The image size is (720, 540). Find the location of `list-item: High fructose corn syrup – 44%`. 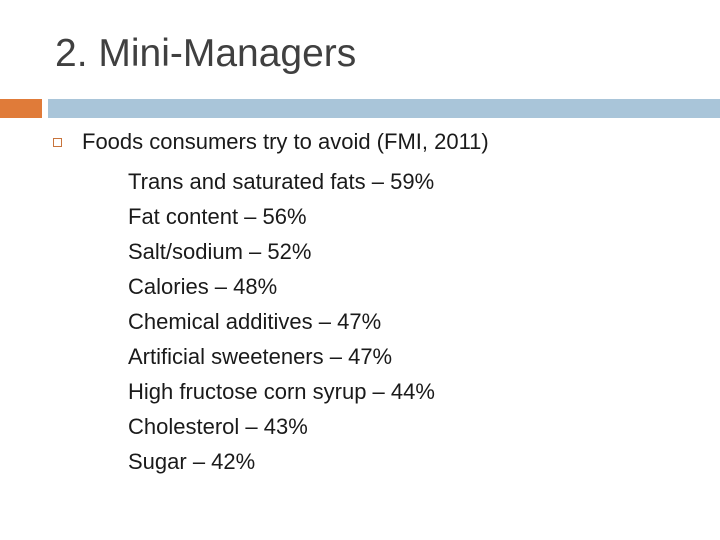

list-item: High fructose corn syrup – 44% is located at coordinates (281, 391).